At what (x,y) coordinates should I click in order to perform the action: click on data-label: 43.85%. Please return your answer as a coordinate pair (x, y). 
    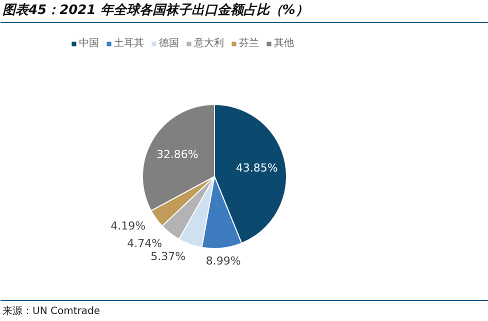
    Looking at the image, I should click on (257, 168).